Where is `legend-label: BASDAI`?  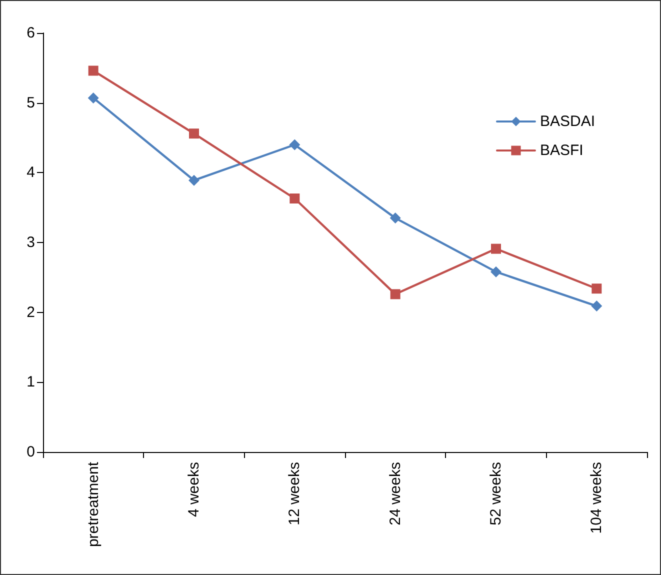 legend-label: BASDAI is located at coordinates (568, 121).